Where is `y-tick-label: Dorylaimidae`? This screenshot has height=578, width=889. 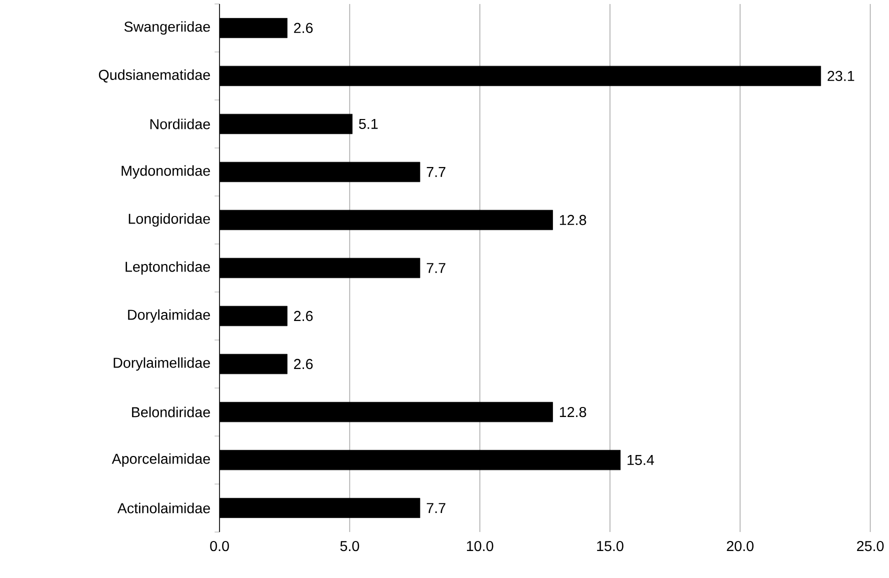 y-tick-label: Dorylaimidae is located at coordinates (169, 316).